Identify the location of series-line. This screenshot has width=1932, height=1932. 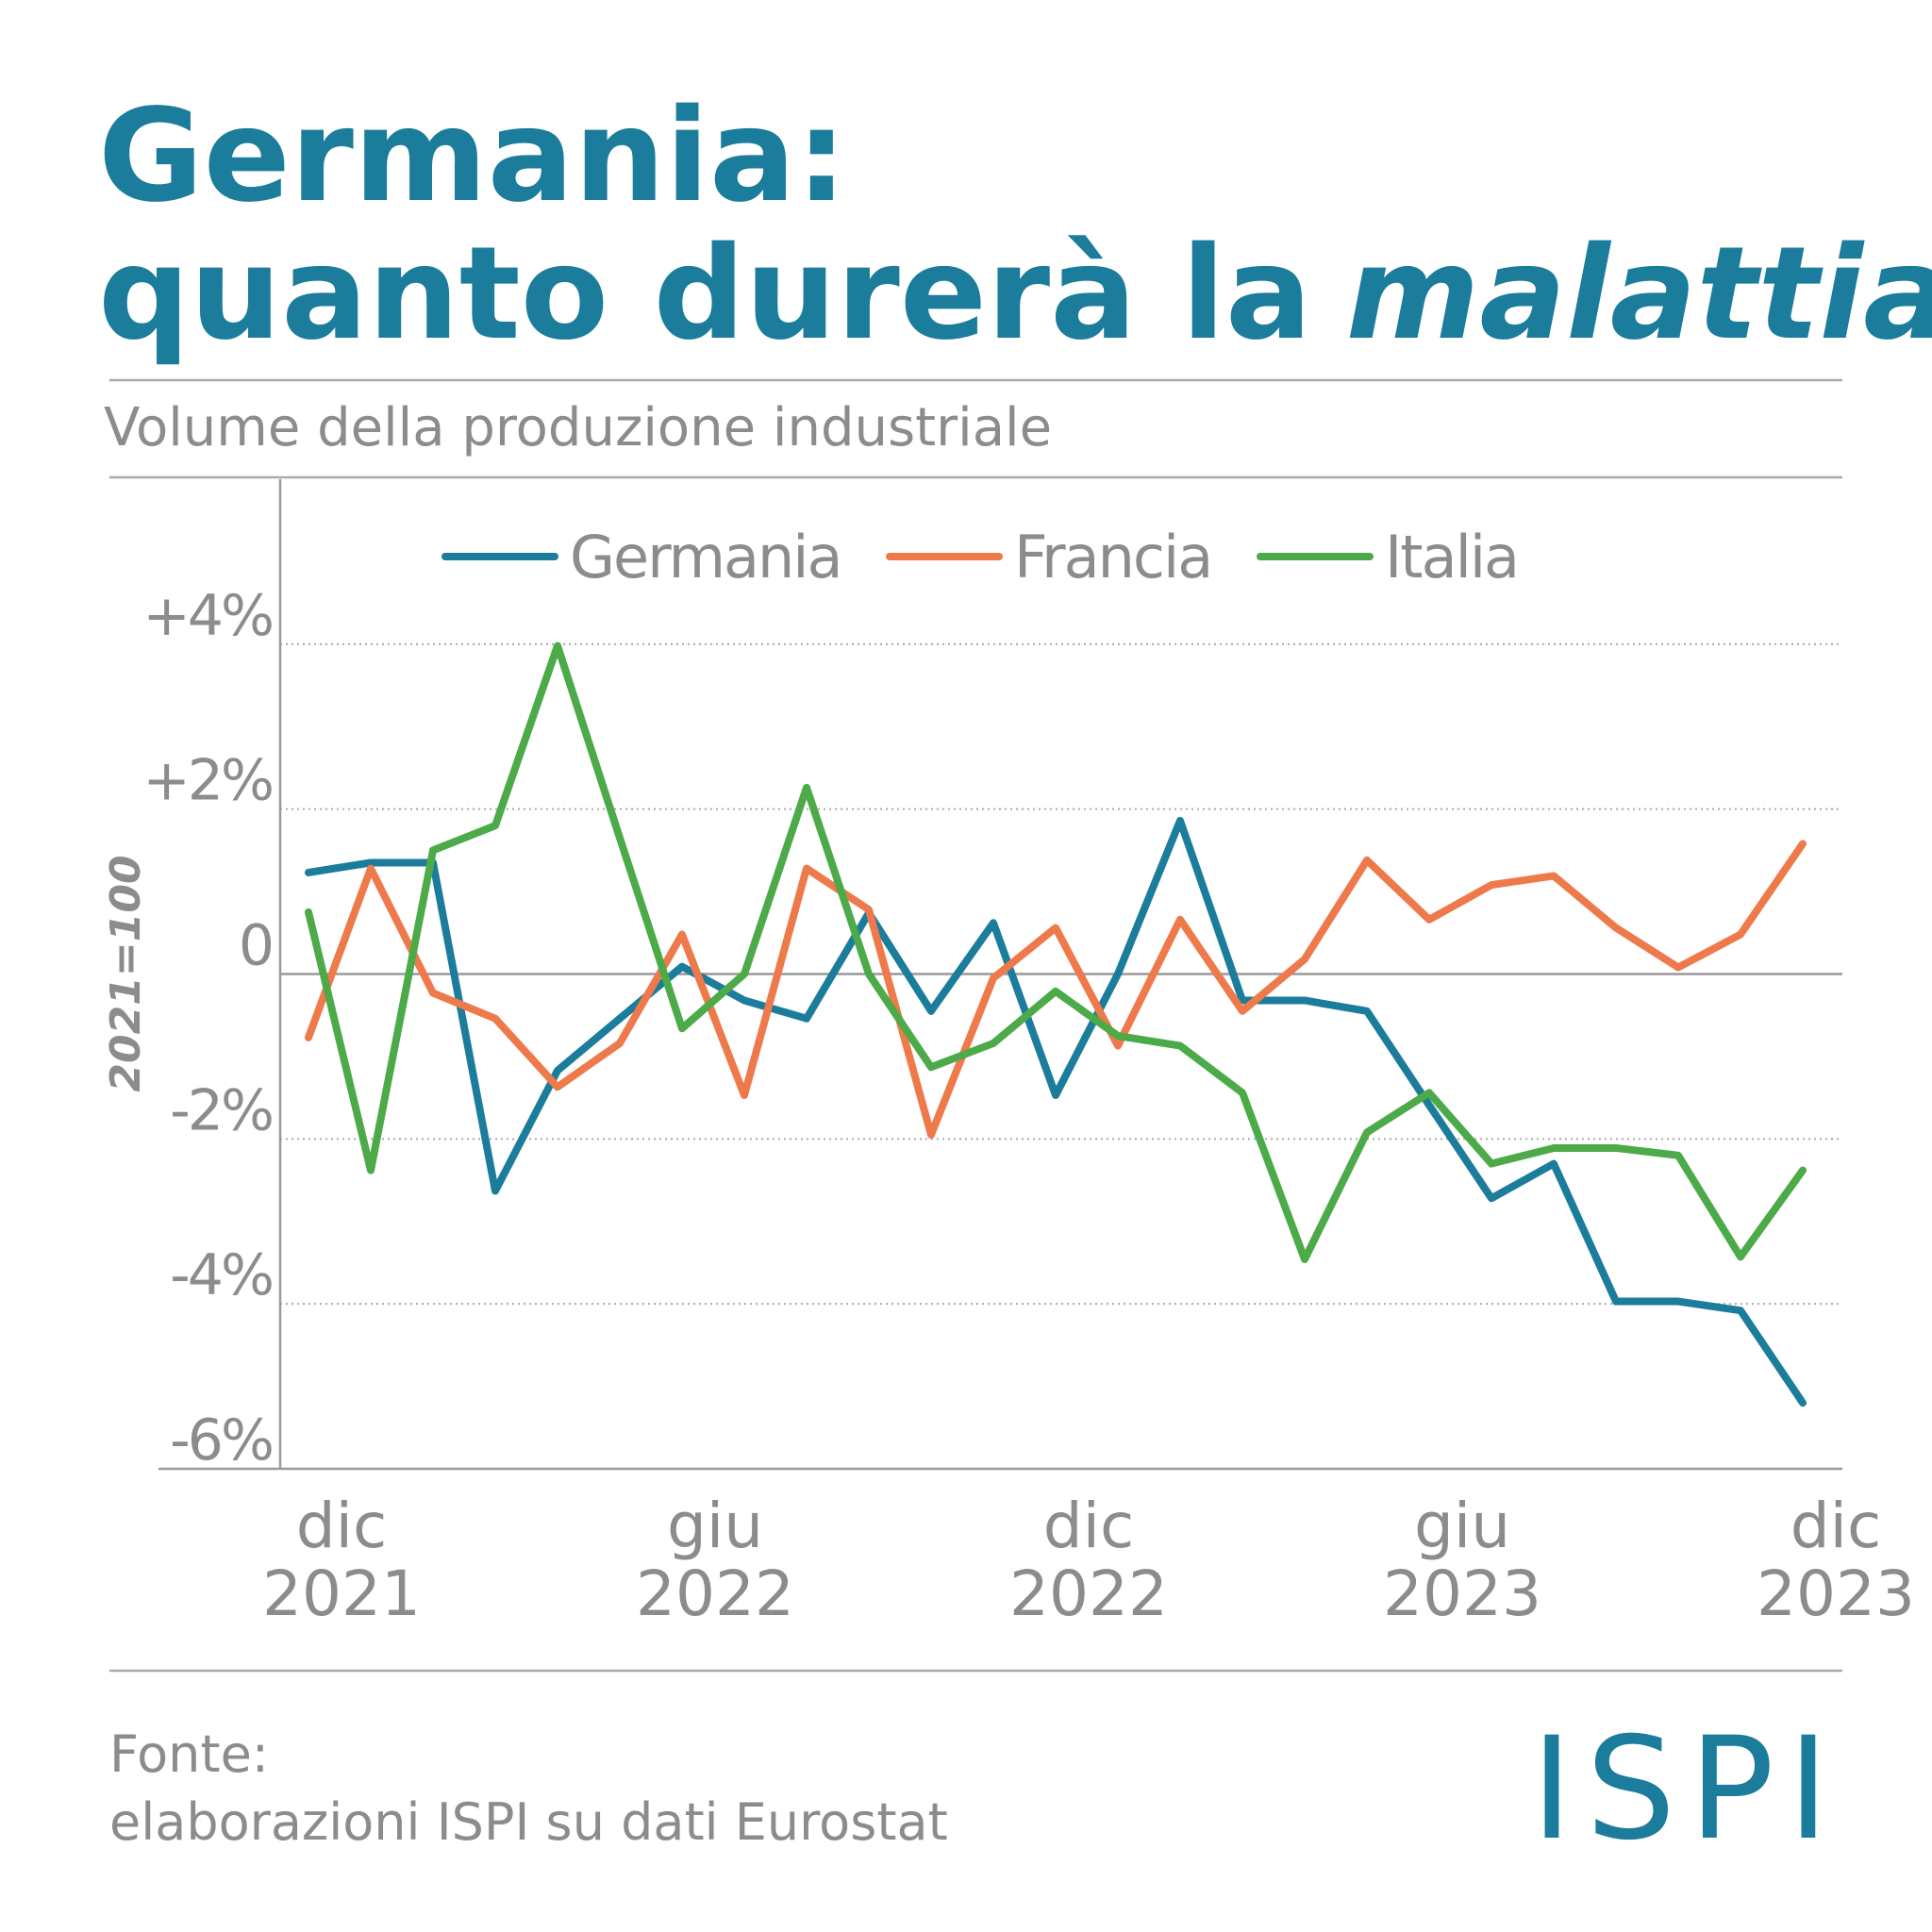
(1056, 989).